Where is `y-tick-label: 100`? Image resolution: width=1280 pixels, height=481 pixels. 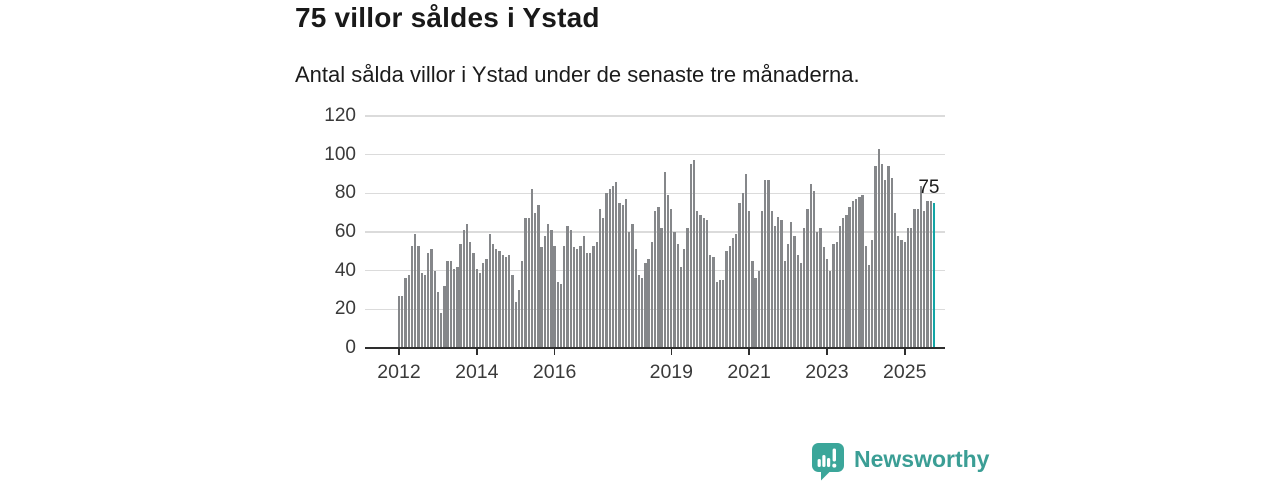
y-tick-label: 100 is located at coordinates (340, 154).